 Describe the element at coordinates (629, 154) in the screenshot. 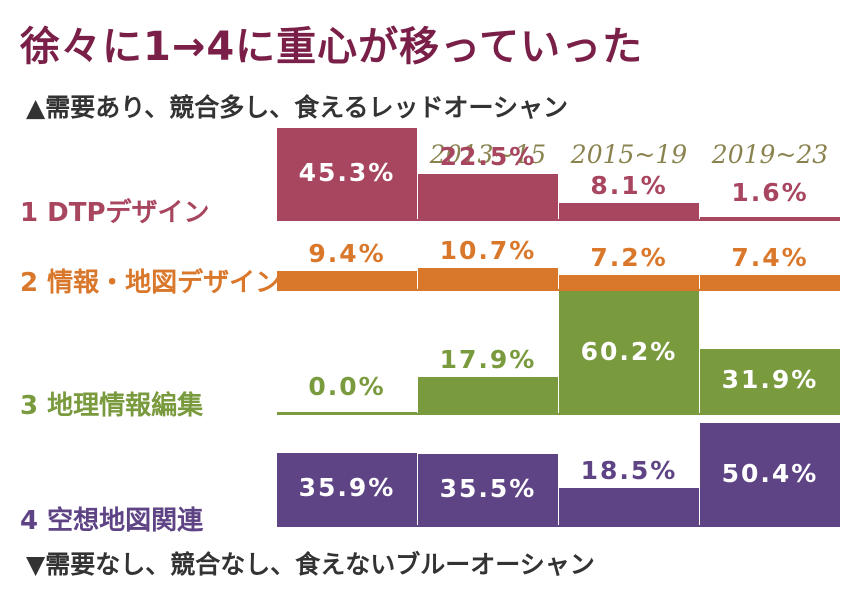

I see `period-header: 2015~19` at that location.